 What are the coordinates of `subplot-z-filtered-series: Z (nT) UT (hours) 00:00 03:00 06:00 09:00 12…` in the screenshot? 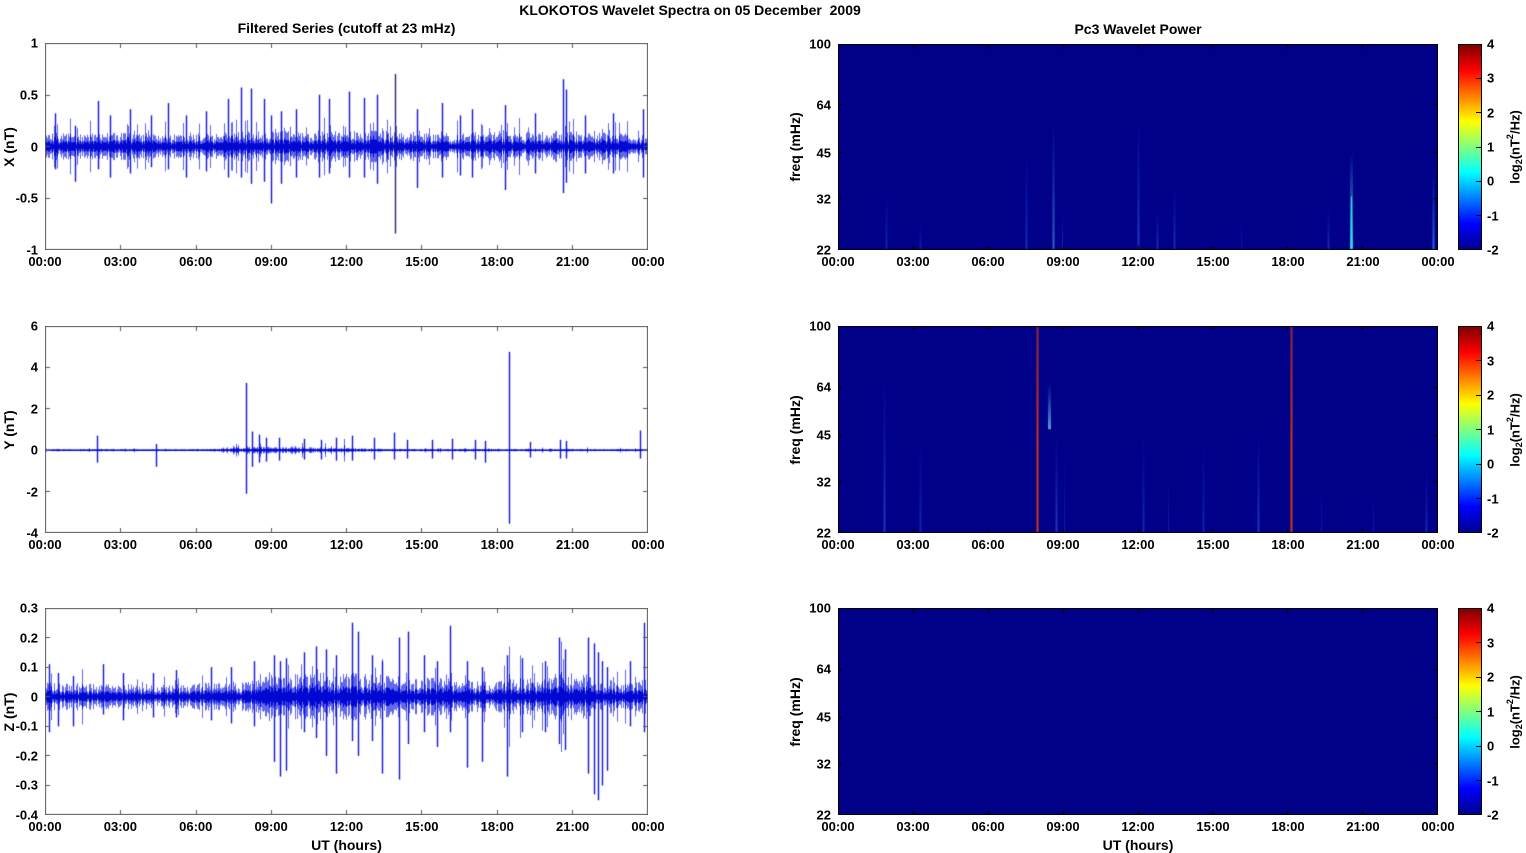 It's located at (333, 727).